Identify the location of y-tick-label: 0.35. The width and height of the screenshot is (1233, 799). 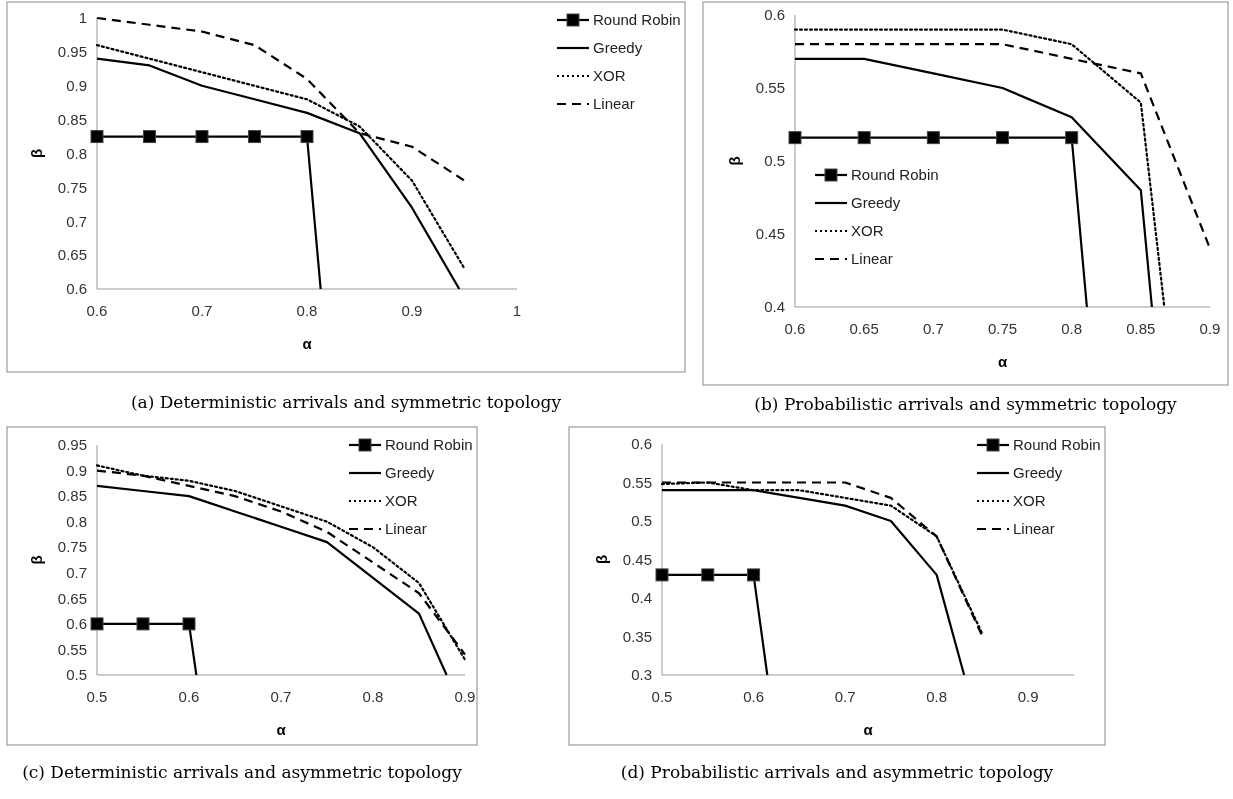
(637, 636).